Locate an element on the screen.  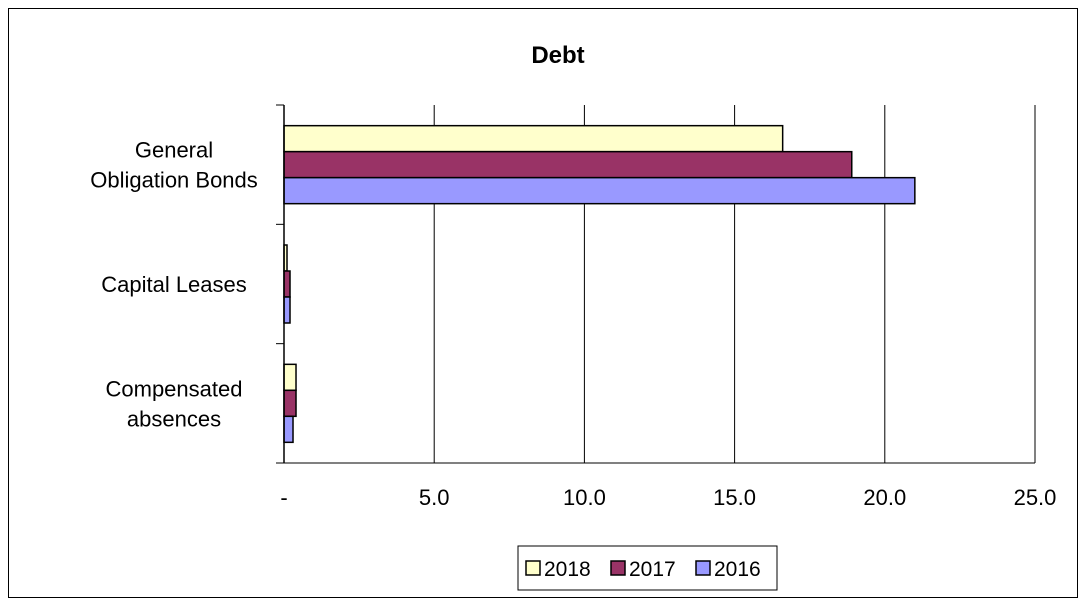
legend-swatch-2018 is located at coordinates (533, 568).